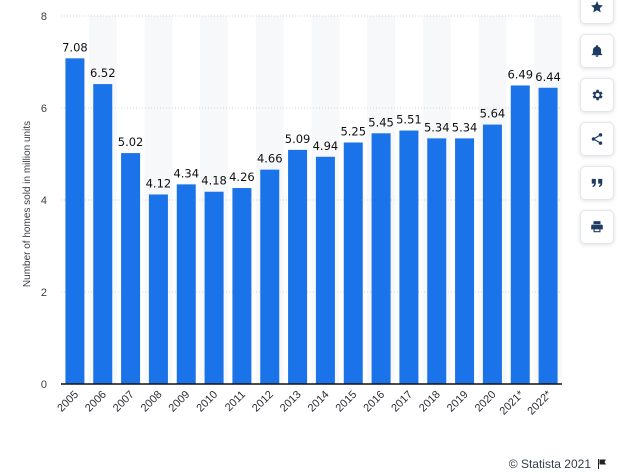 This screenshot has height=473, width=624. I want to click on data-label: 4.66, so click(270, 159).